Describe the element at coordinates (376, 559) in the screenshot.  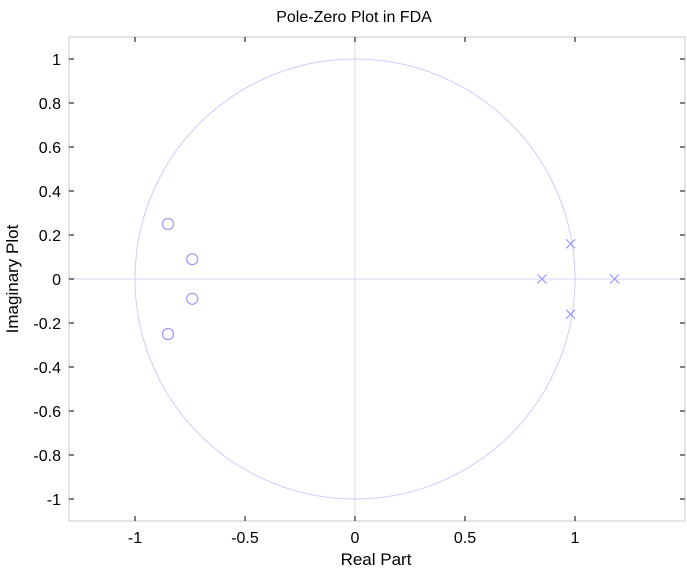
I see `x-axis-label: Real Part` at that location.